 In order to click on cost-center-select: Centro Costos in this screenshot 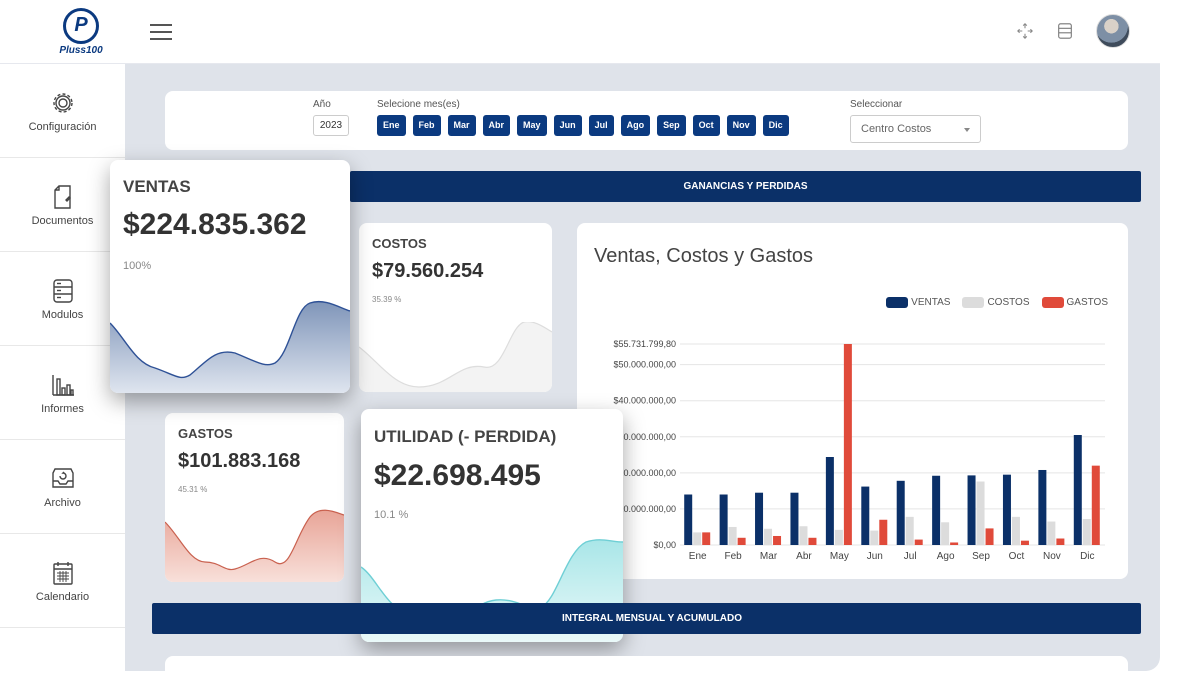, I will do `click(915, 129)`.